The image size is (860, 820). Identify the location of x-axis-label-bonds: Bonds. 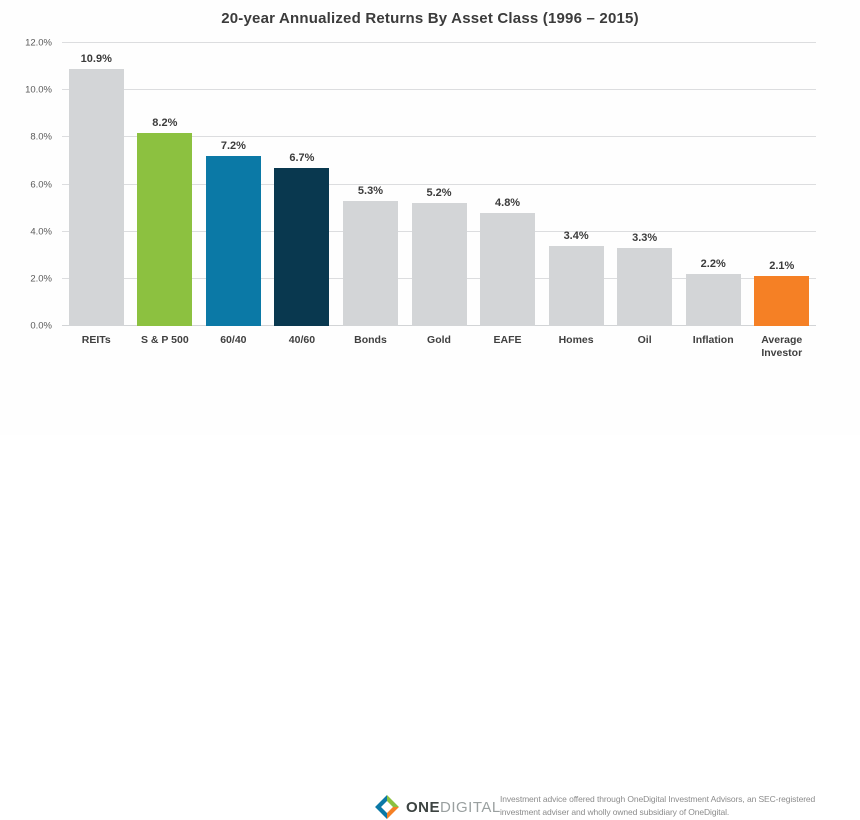
(370, 340).